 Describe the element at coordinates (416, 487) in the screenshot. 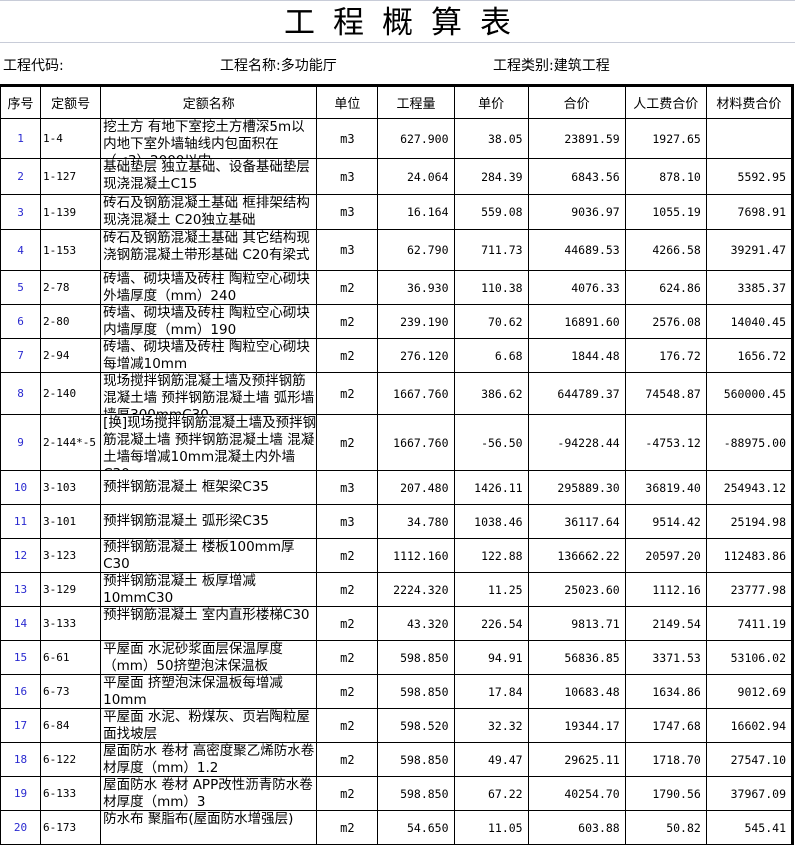

I see `cell-qty: 207.480` at that location.